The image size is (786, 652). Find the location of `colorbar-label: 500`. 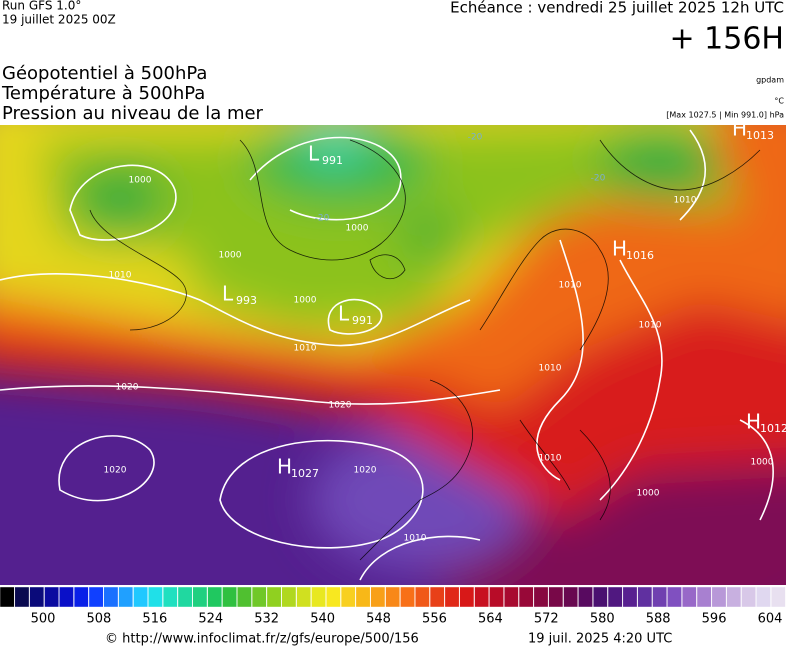

colorbar-label: 500 is located at coordinates (43, 619).